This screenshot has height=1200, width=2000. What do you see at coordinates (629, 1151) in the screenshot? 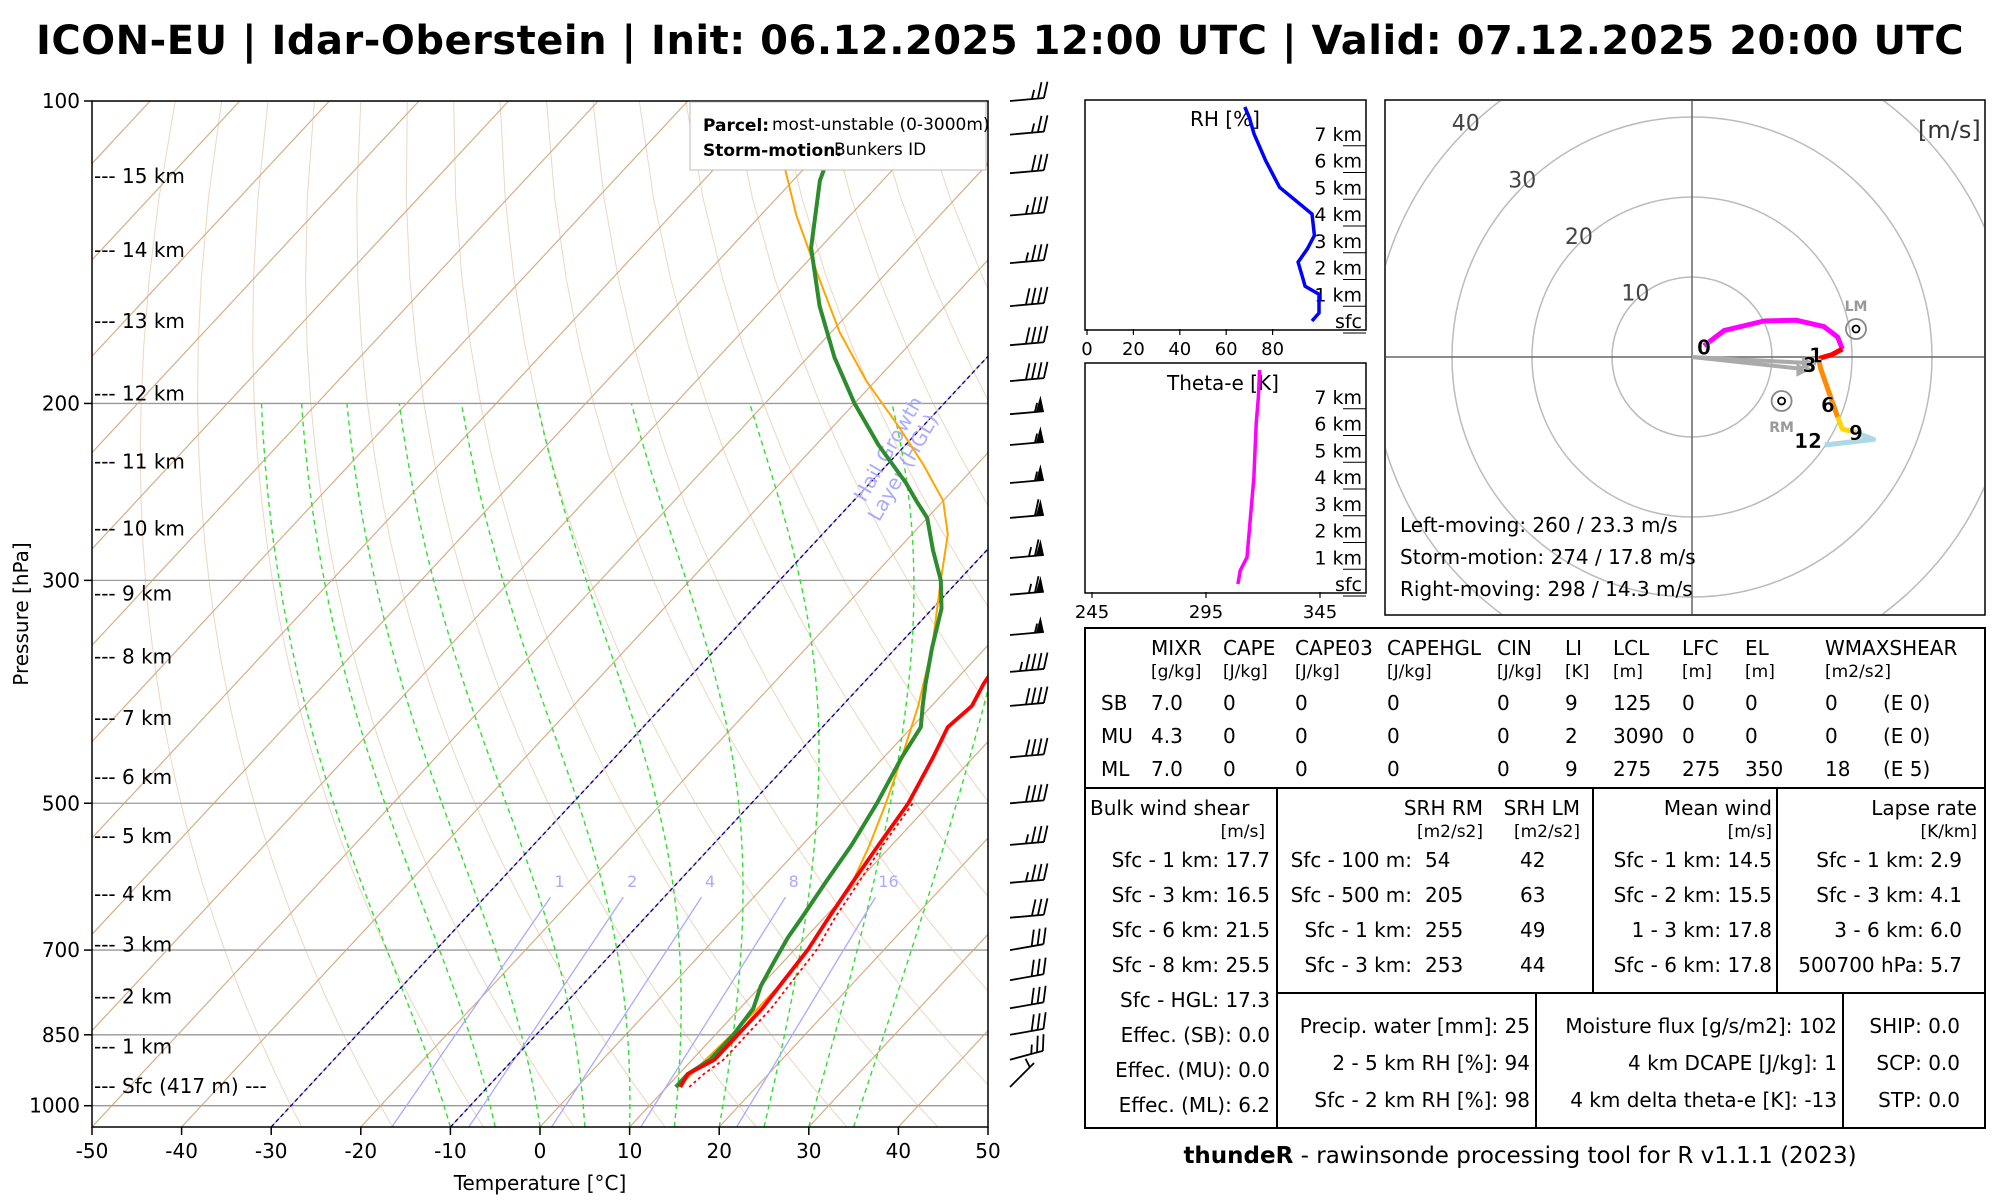
I see `x-tick-label: 10` at bounding box center [629, 1151].